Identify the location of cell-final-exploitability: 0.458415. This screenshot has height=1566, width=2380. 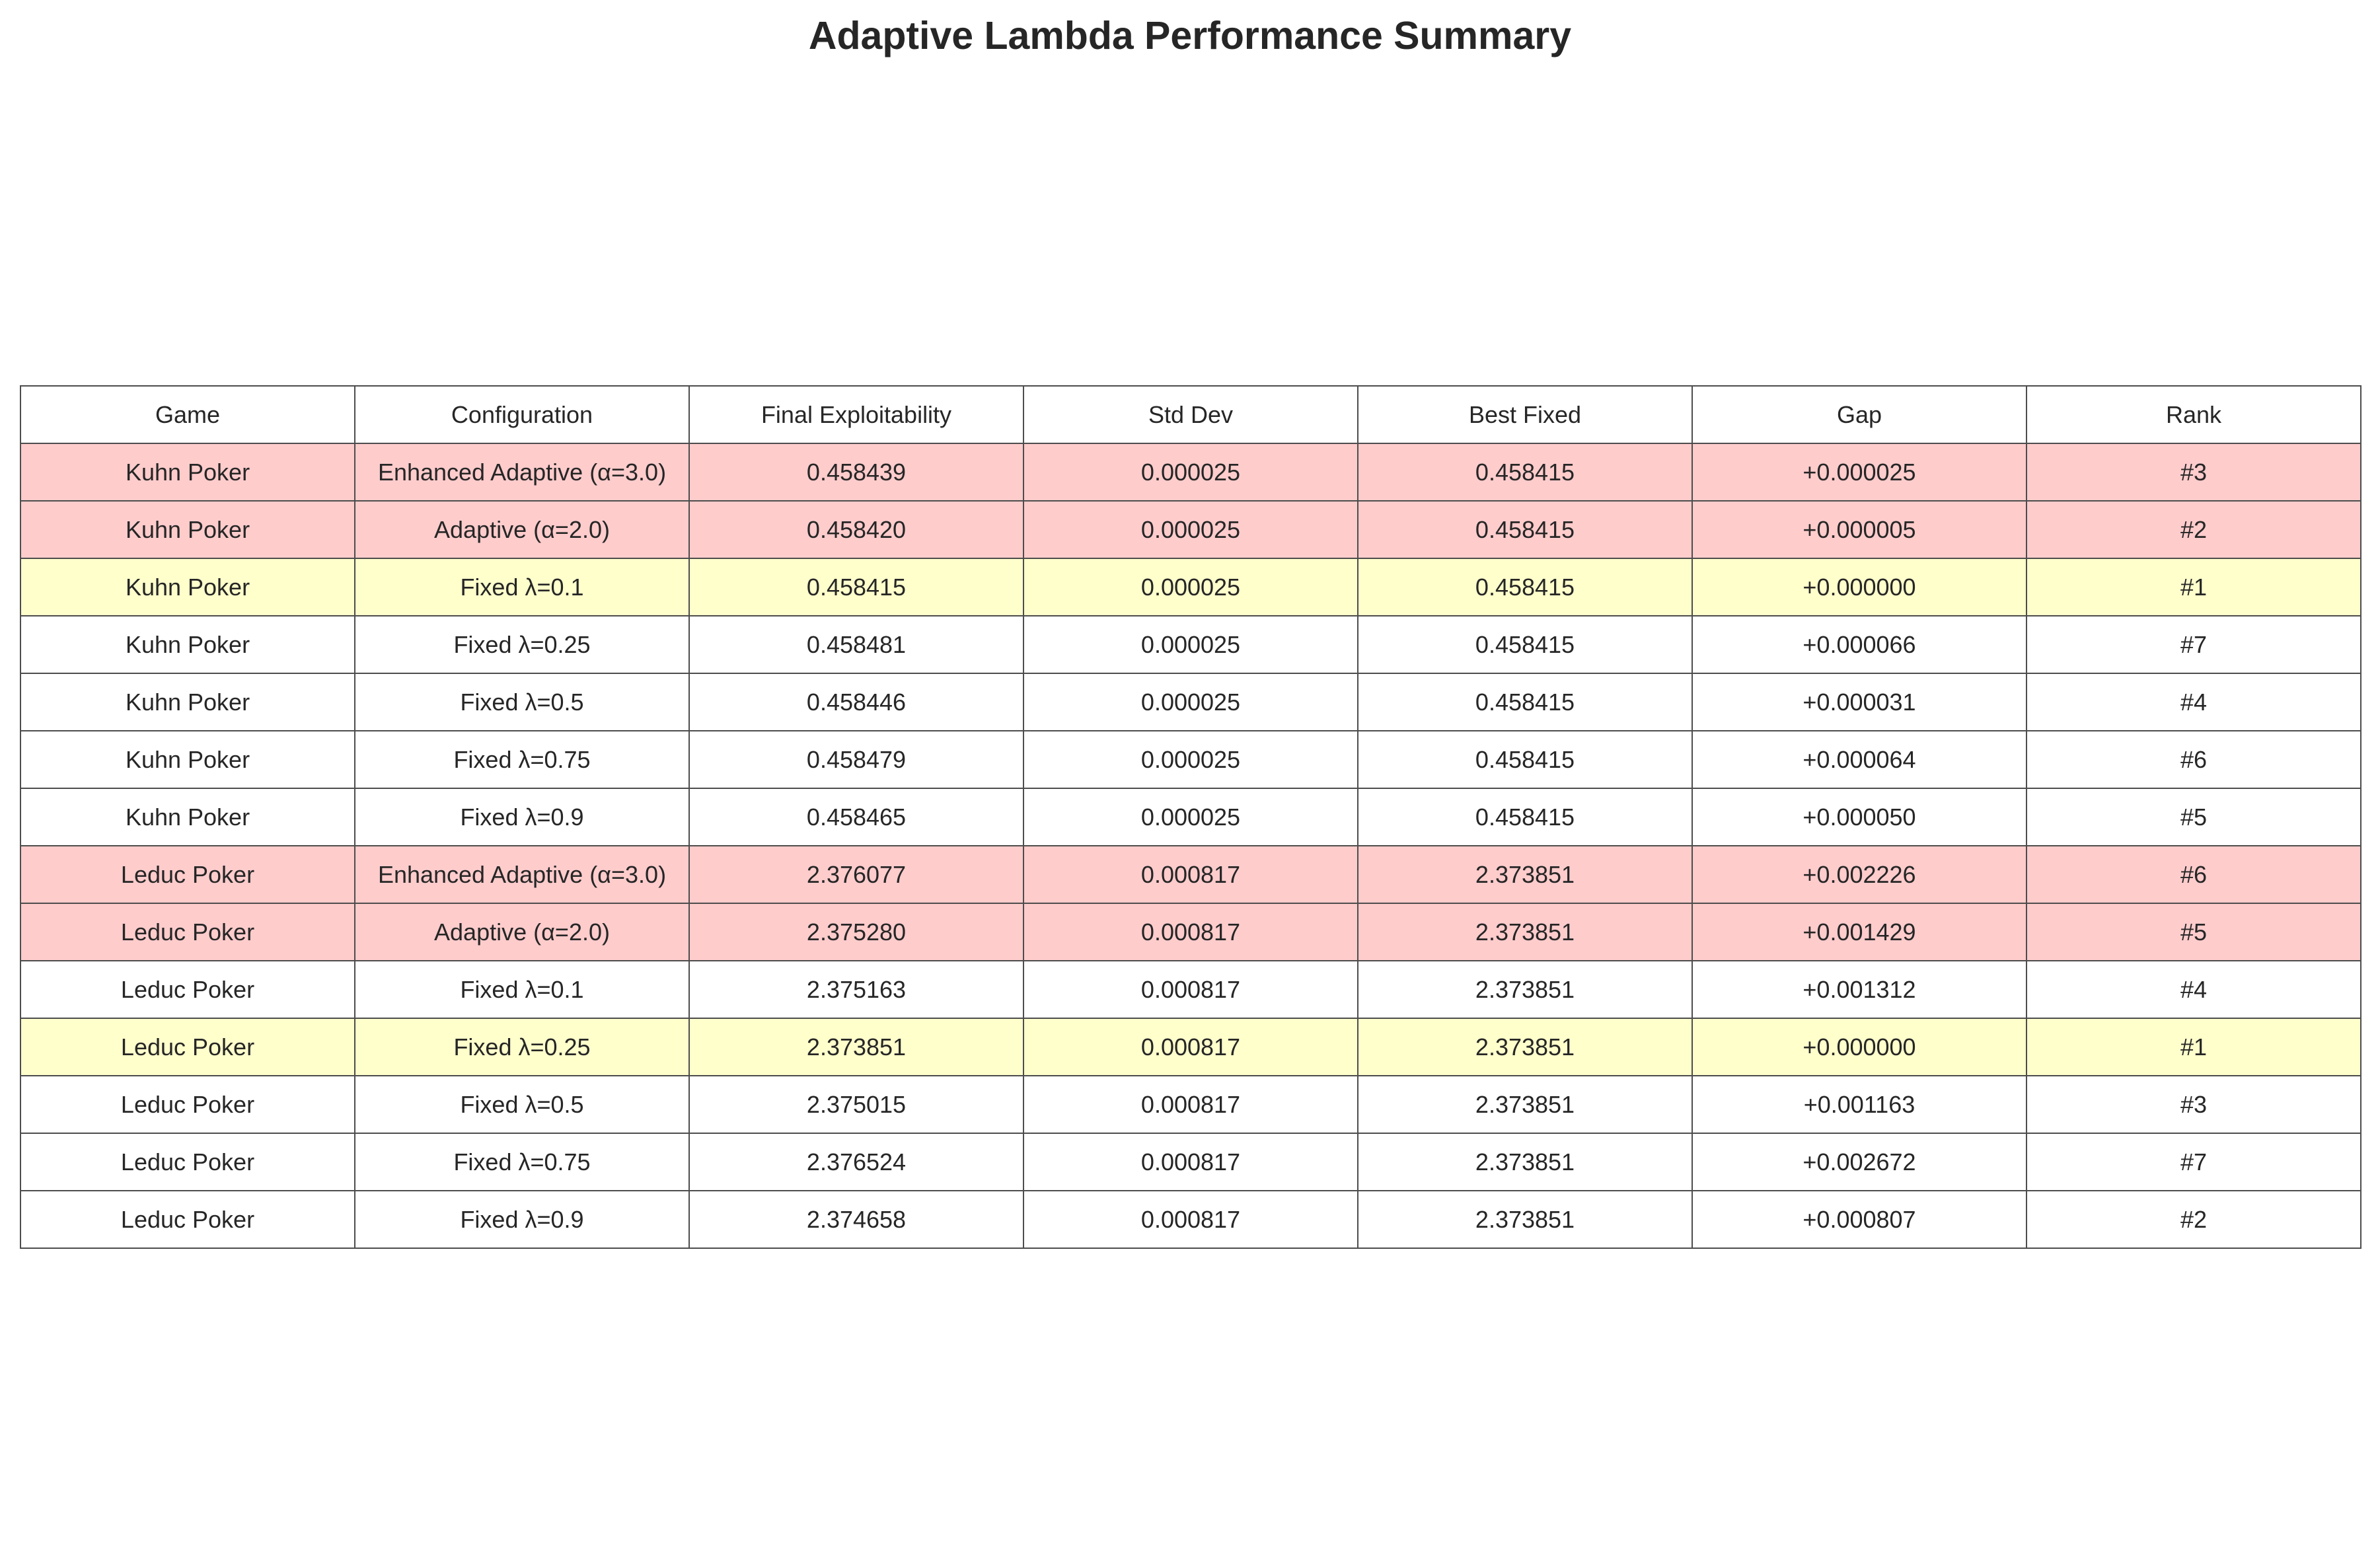
(856, 587).